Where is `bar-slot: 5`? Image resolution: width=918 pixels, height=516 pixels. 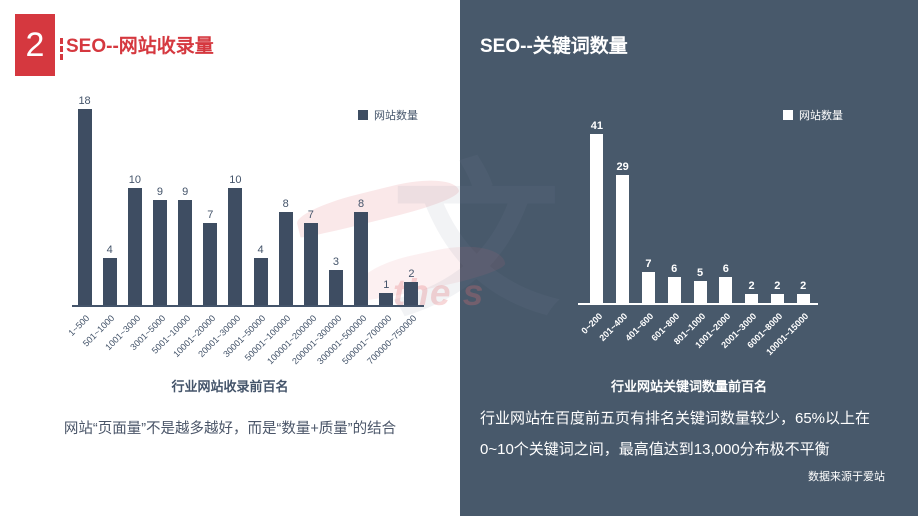 bar-slot: 5 is located at coordinates (700, 211).